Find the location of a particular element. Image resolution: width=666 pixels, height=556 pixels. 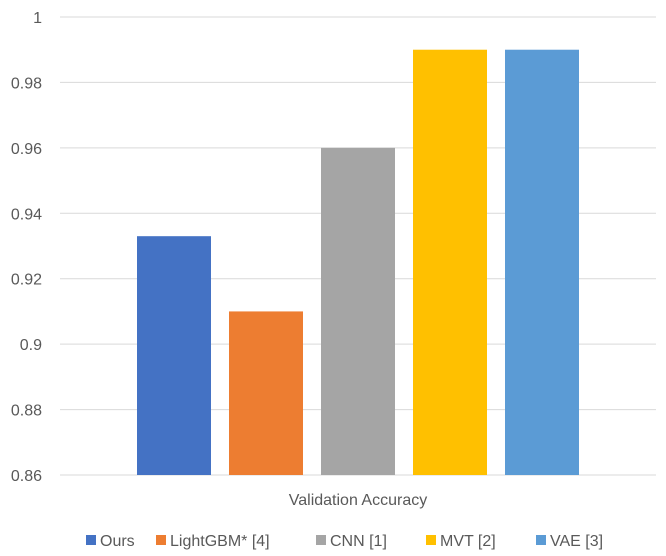

bar-ours is located at coordinates (174, 355).